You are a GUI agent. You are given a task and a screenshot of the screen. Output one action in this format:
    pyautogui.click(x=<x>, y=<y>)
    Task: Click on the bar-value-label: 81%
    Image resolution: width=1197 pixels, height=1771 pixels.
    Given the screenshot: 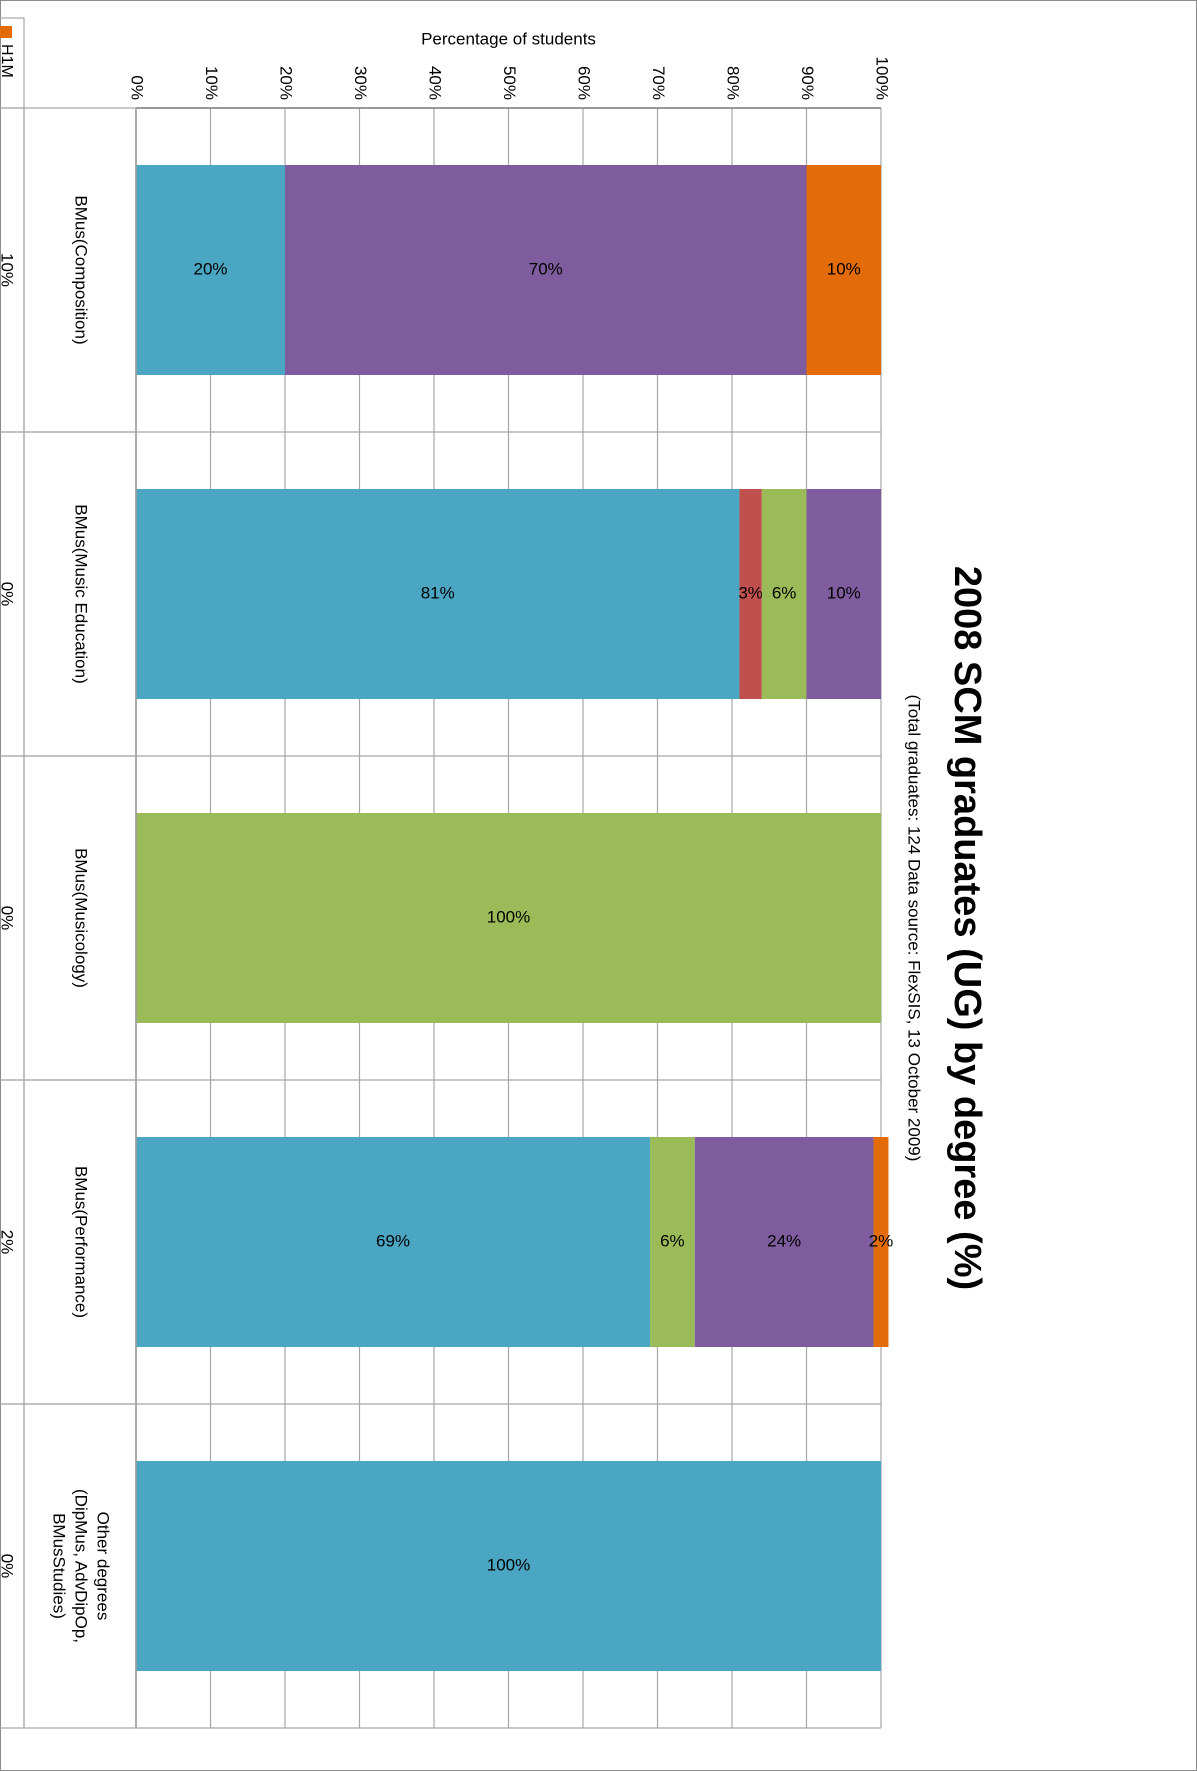 What is the action you would take?
    pyautogui.click(x=438, y=592)
    